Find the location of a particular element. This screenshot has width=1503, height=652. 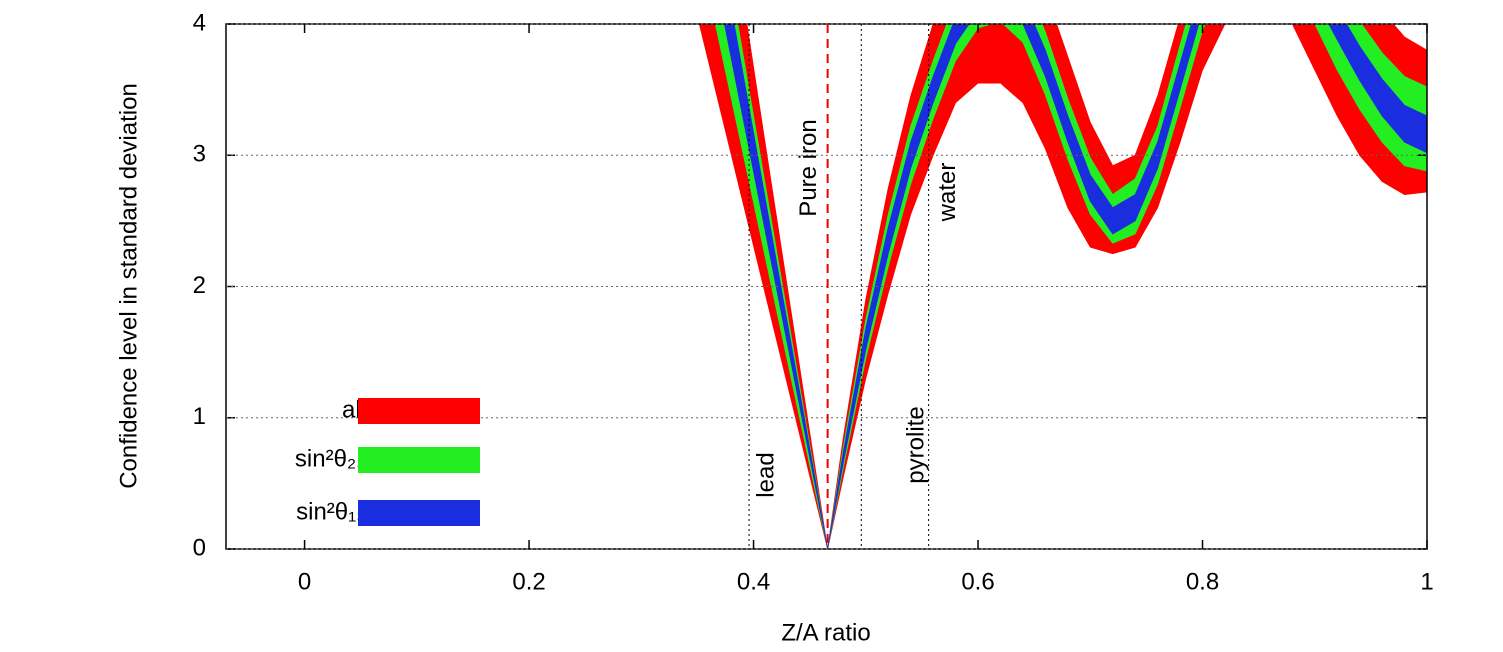

x-tick-label: 0.6 is located at coordinates (977, 581).